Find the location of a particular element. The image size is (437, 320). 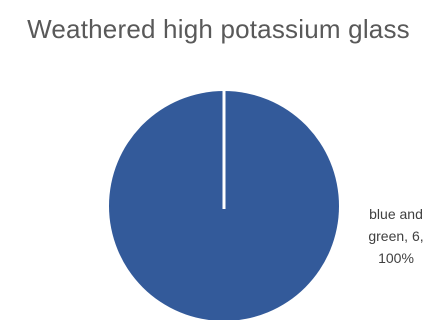

data-label-line-3: 100% is located at coordinates (396, 258).